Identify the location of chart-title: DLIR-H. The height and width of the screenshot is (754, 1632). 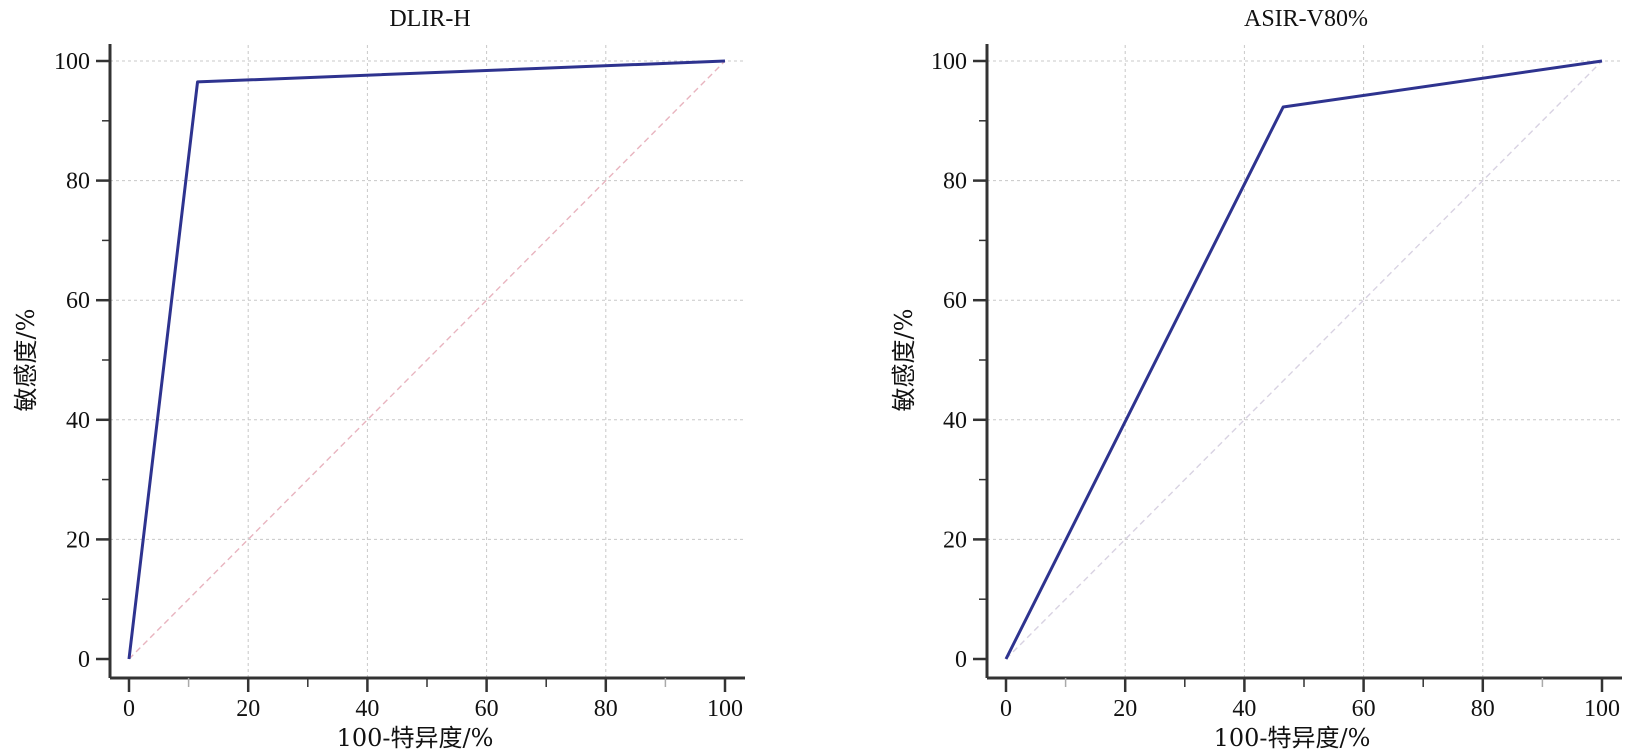
(429, 19).